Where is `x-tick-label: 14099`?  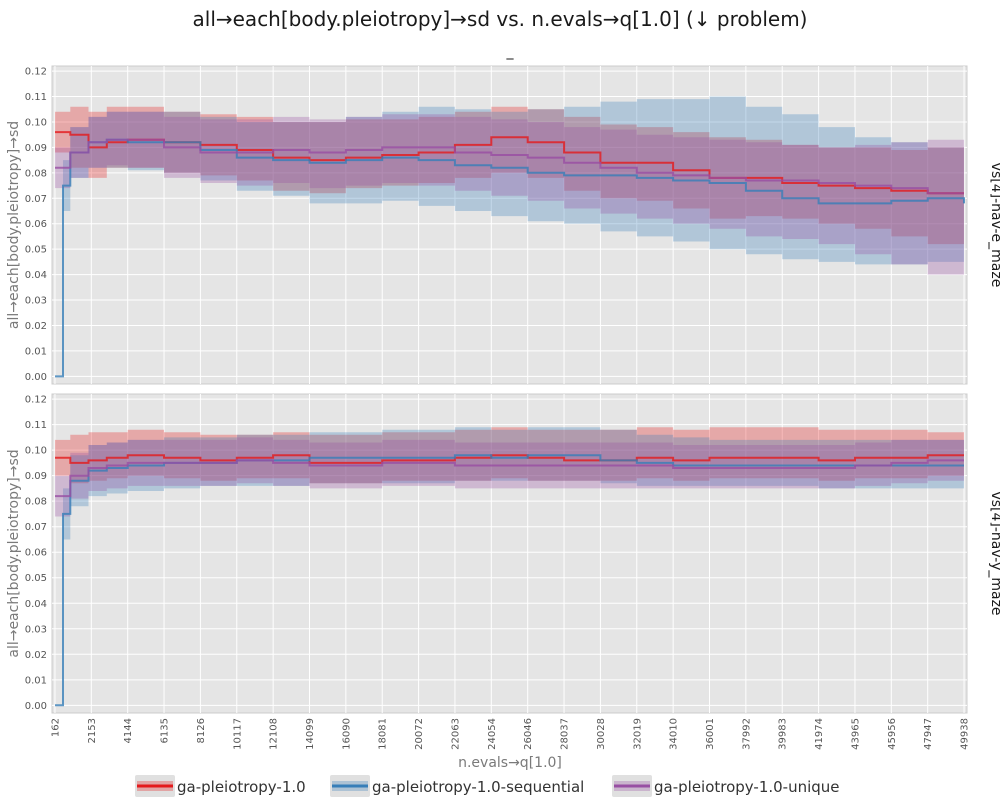 x-tick-label: 14099 is located at coordinates (310, 734).